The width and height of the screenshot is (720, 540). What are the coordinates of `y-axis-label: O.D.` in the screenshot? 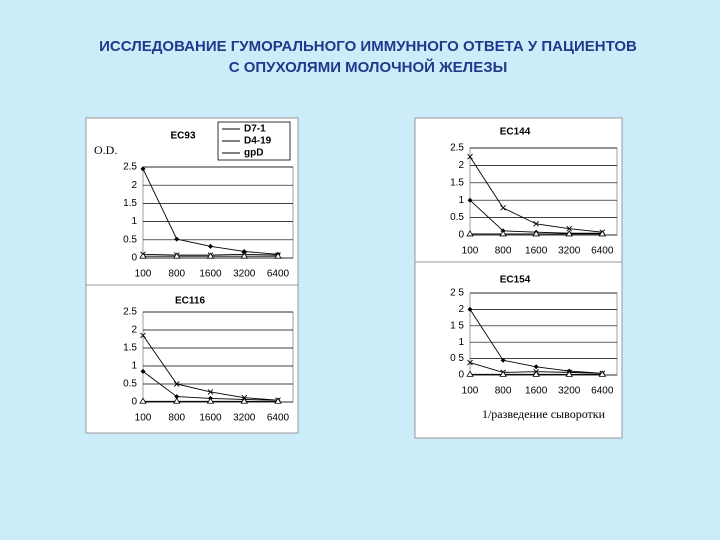 It's located at (105, 150).